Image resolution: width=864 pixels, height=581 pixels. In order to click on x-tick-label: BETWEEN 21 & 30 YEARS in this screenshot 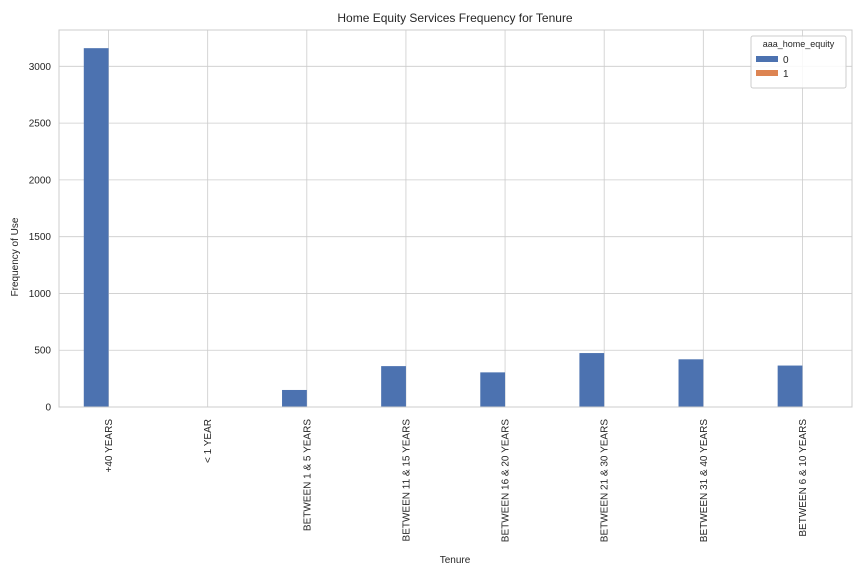, I will do `click(605, 481)`.